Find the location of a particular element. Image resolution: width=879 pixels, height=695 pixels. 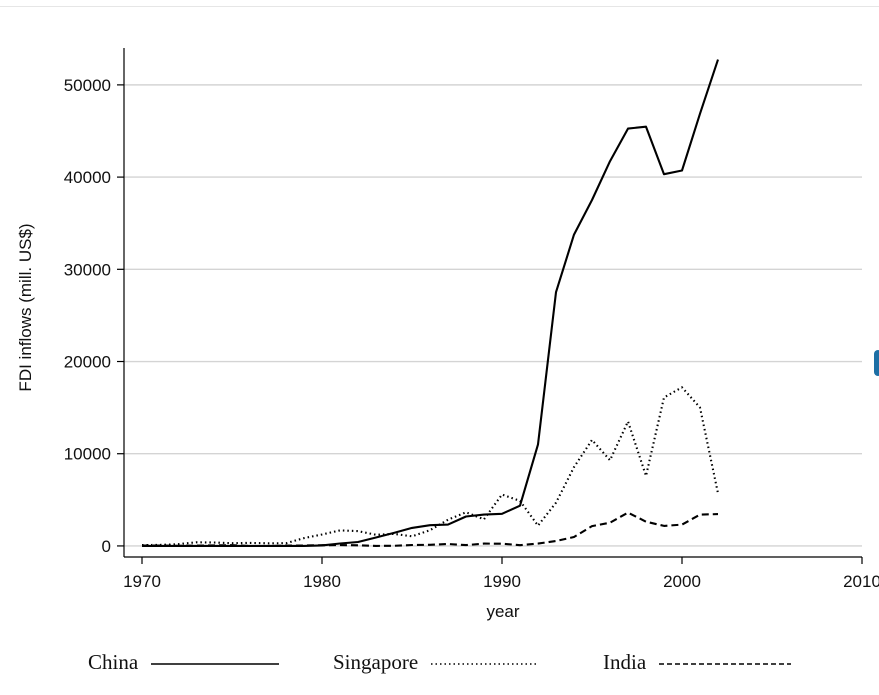

legend-swatch-singapore is located at coordinates (485, 664).